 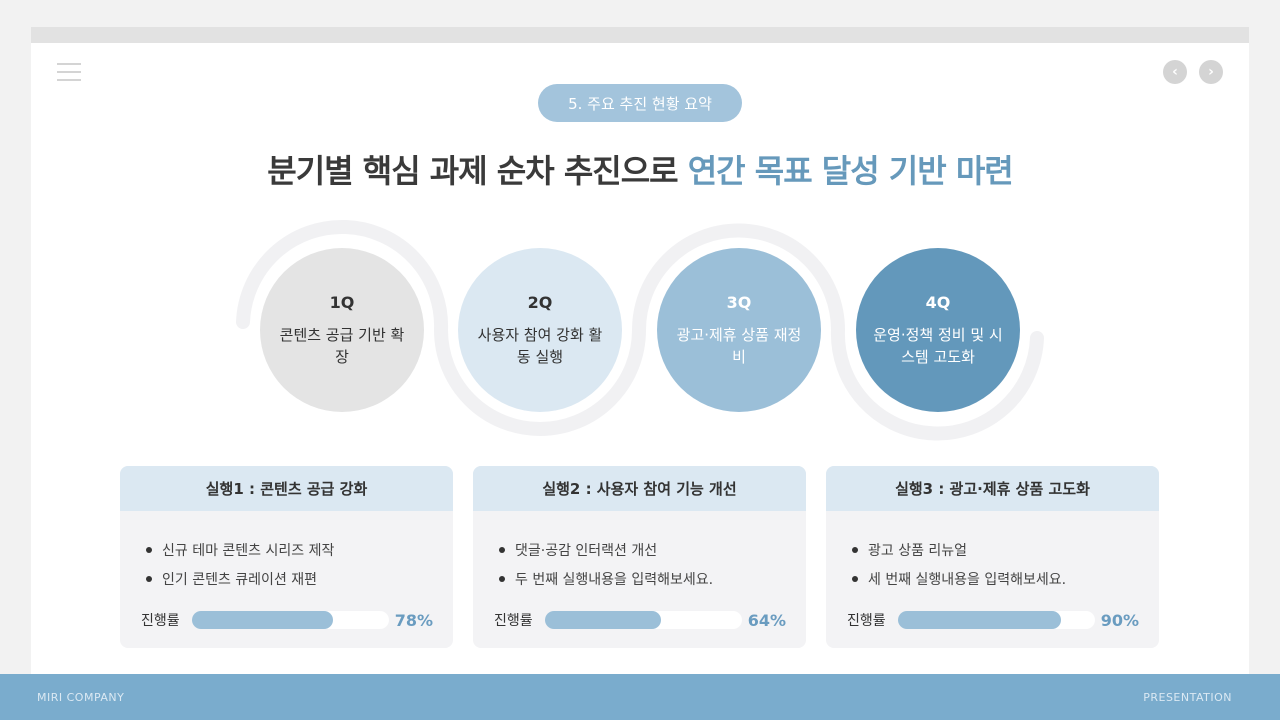 What do you see at coordinates (342, 302) in the screenshot?
I see `quarter-label: 1Q` at bounding box center [342, 302].